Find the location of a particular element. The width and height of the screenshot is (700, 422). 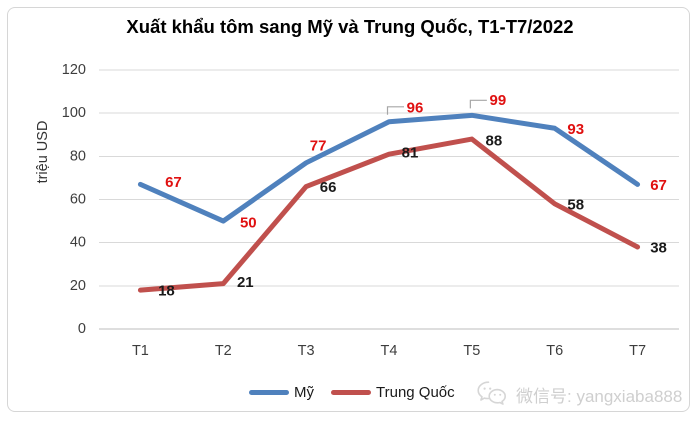

y-tick-label: 100 is located at coordinates (74, 113).